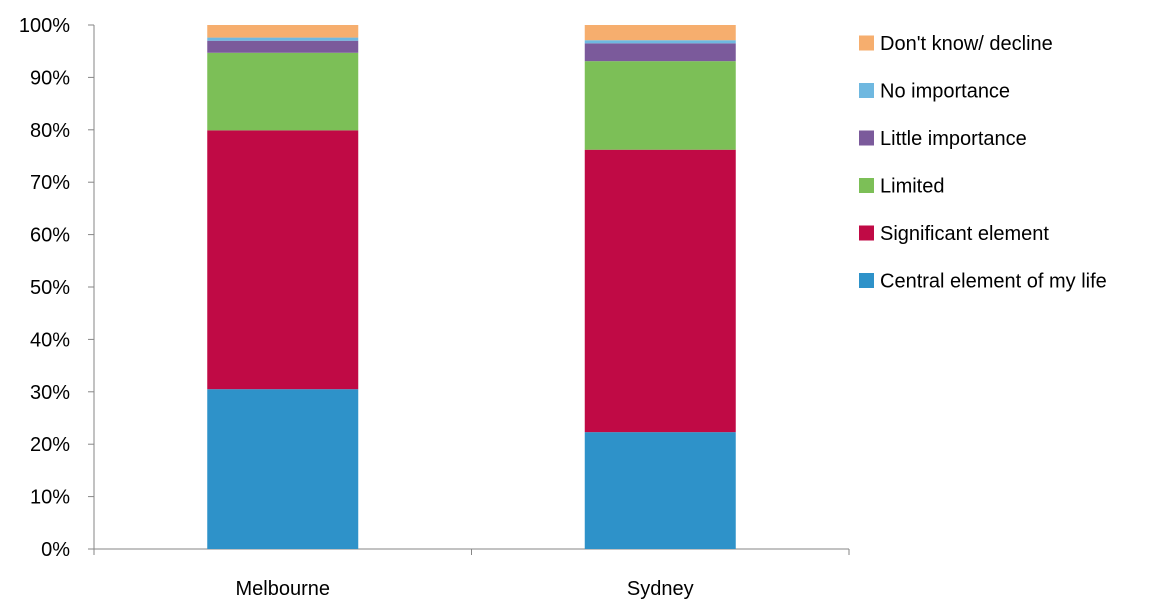  What do you see at coordinates (964, 234) in the screenshot?
I see `legend-label: Significant element` at bounding box center [964, 234].